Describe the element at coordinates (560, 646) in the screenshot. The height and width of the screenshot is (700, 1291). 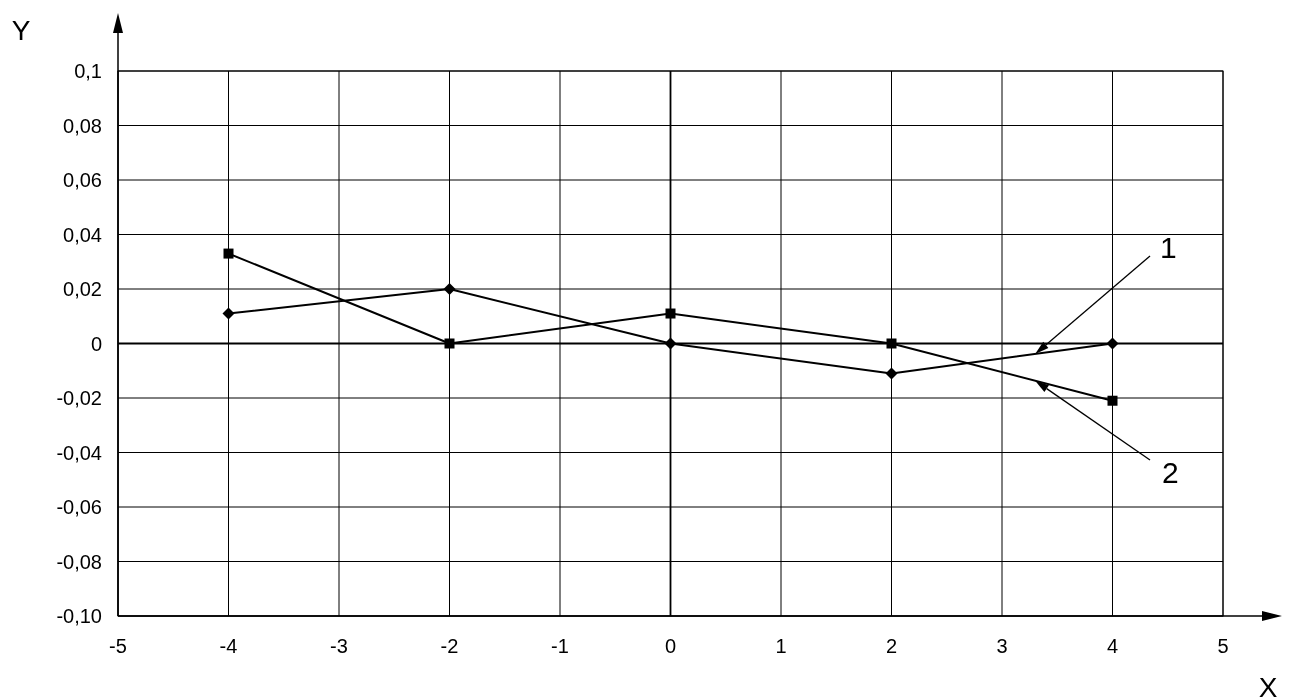
I see `x-tick-label: -1` at that location.